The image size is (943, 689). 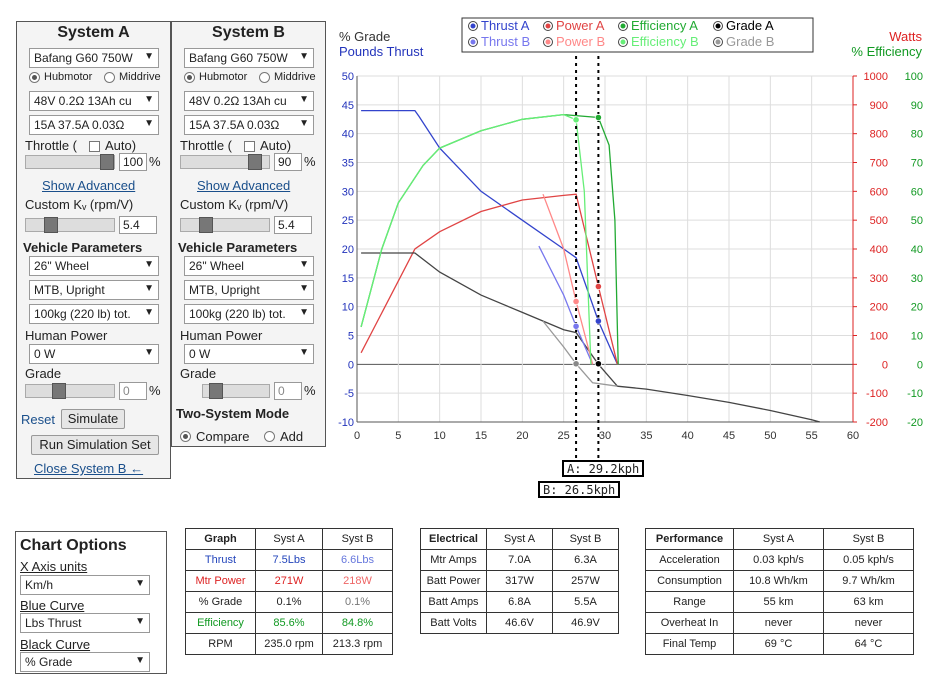 What do you see at coordinates (70, 225) in the screenshot?
I see `kv-slider-a` at bounding box center [70, 225].